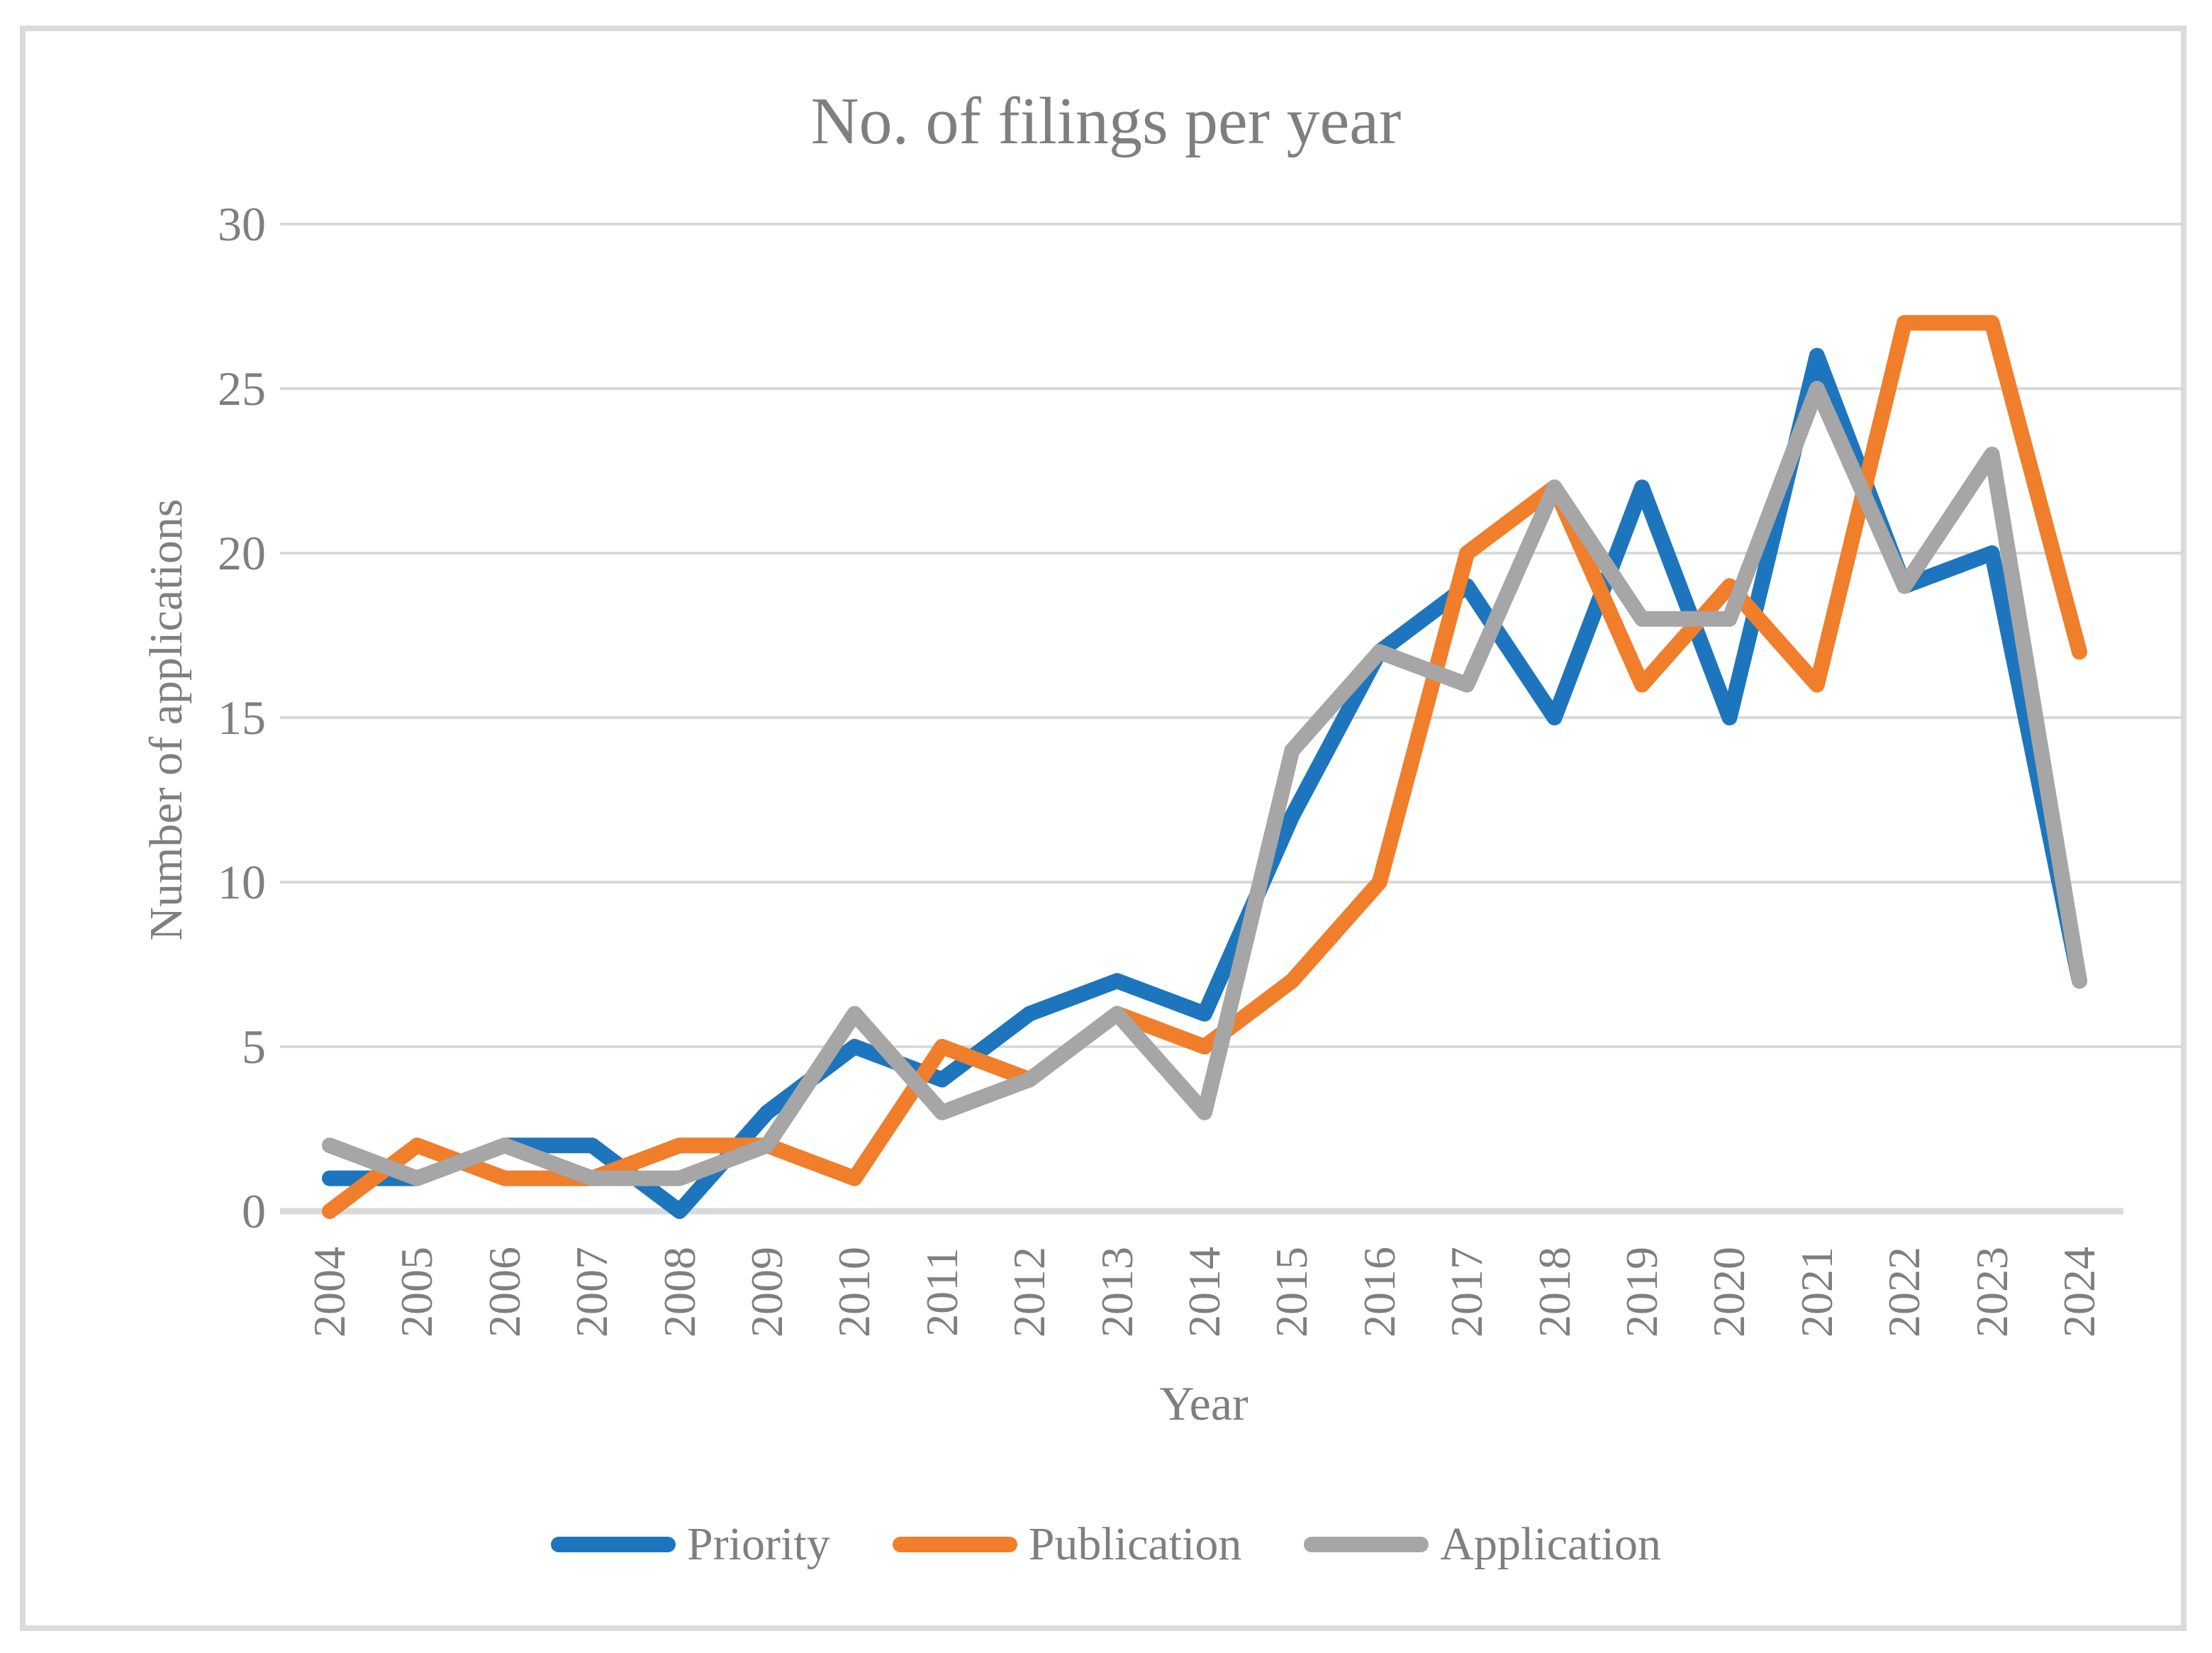 Image resolution: width=2212 pixels, height=1653 pixels. Describe the element at coordinates (1204, 1292) in the screenshot. I see `x-tick-label-2014: 2014` at that location.